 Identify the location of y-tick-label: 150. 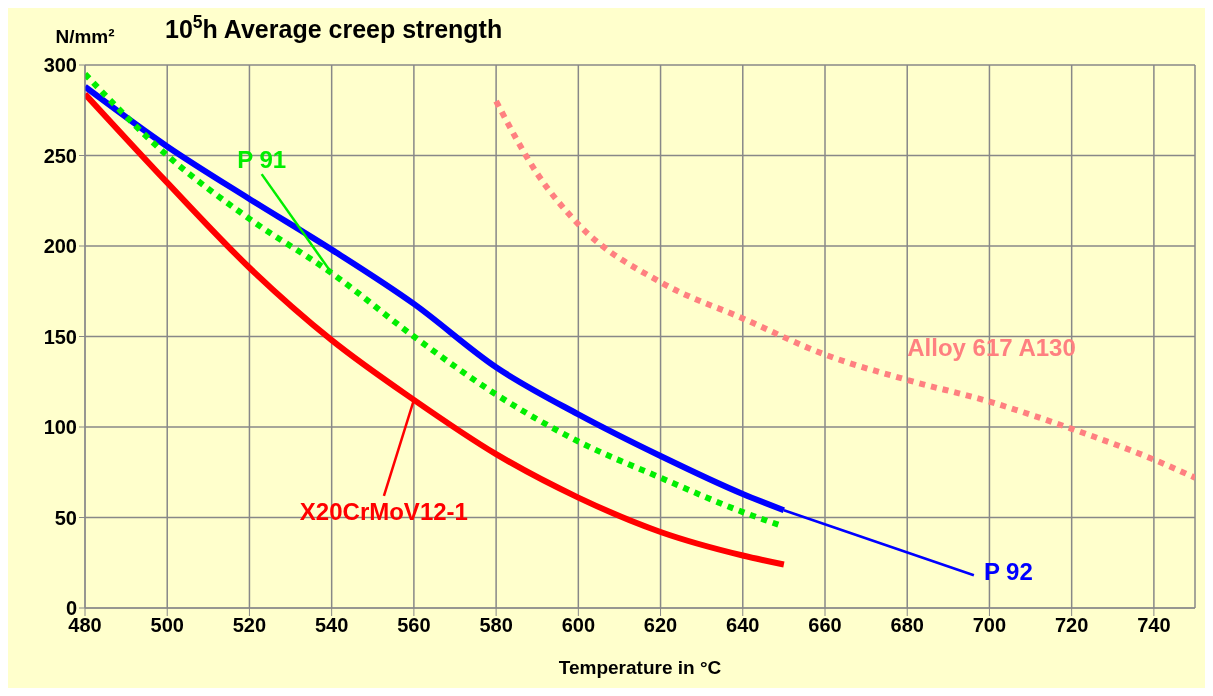
(60, 336).